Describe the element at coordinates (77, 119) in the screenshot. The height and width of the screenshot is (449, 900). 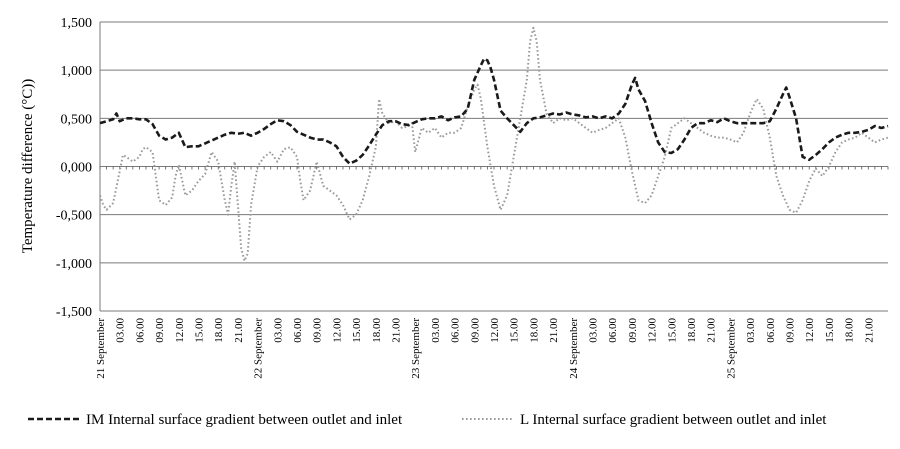
I see `y-tick-label: 0,500` at that location.